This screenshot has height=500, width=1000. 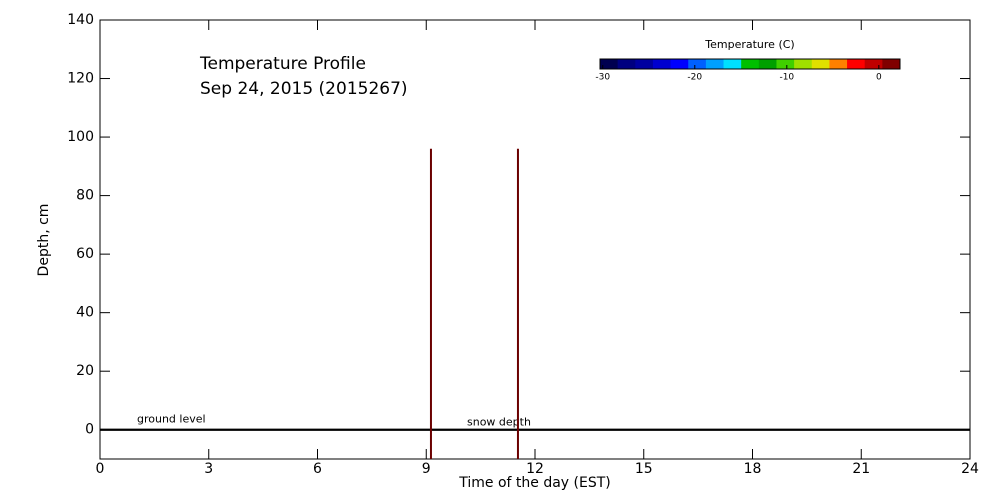 What do you see at coordinates (879, 78) in the screenshot?
I see `colorbar-tick-label: 0` at bounding box center [879, 78].